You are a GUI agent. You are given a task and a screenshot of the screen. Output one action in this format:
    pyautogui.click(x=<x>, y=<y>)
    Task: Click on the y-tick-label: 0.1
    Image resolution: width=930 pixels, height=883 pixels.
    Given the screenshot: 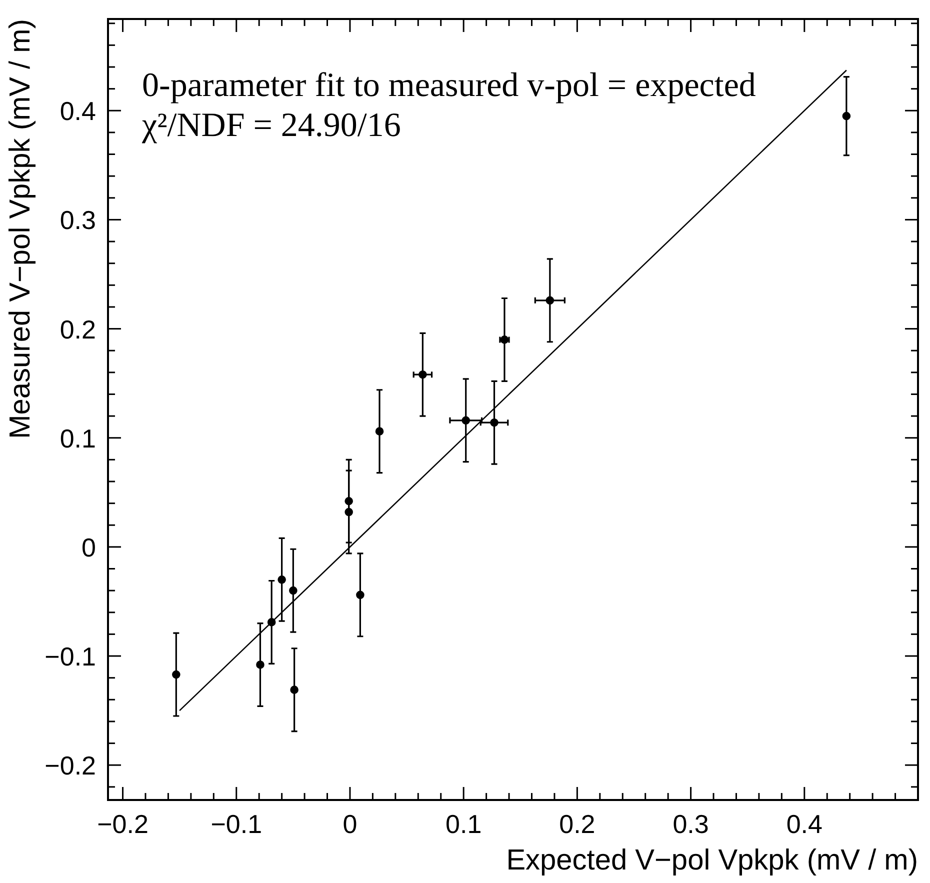 What is the action you would take?
    pyautogui.click(x=78, y=438)
    